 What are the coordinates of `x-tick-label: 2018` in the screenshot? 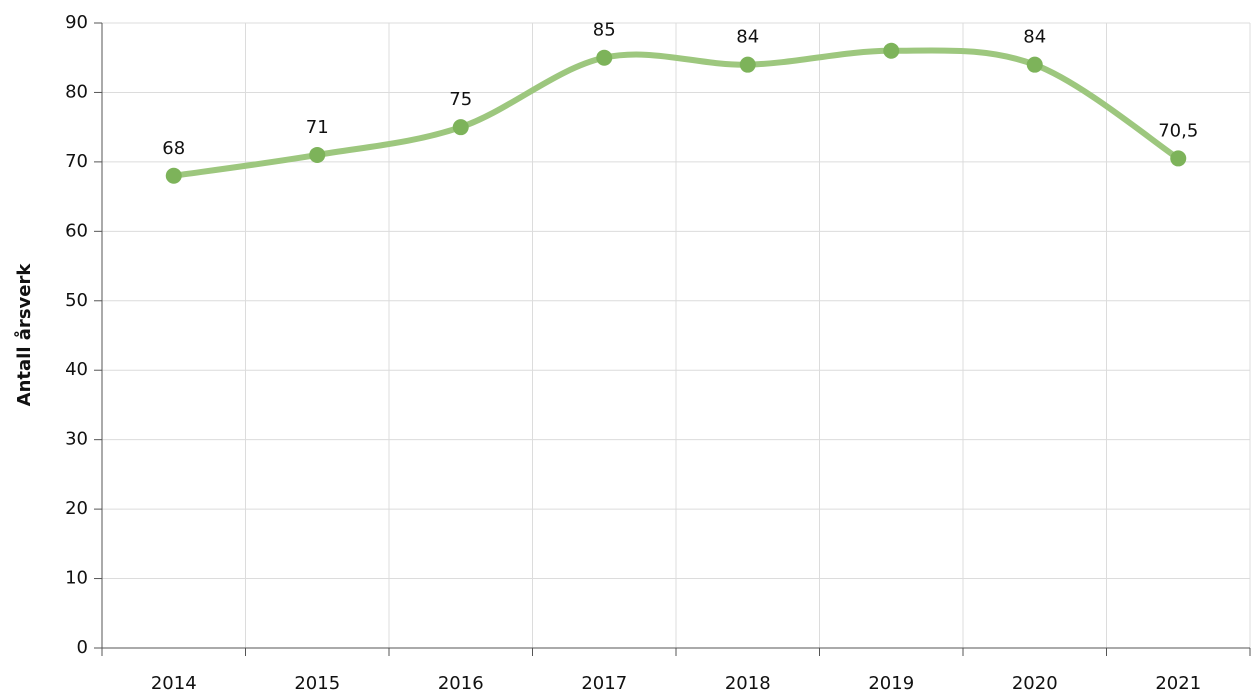 It's located at (748, 683).